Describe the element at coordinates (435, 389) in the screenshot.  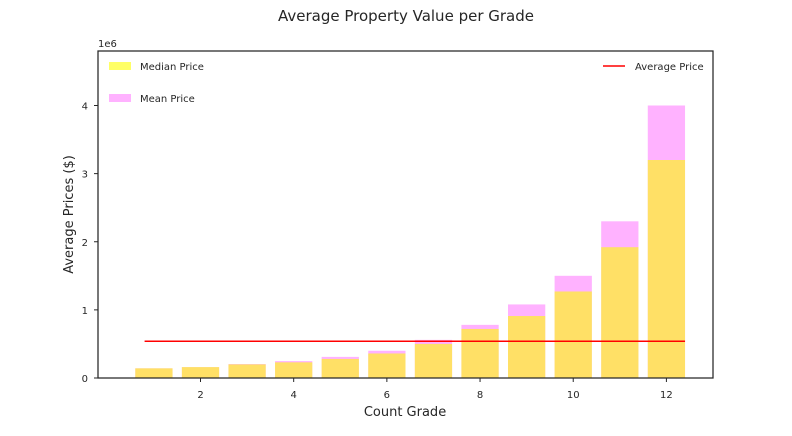
I see `x-axis-ticks: 2 4 6 8 10 12` at that location.